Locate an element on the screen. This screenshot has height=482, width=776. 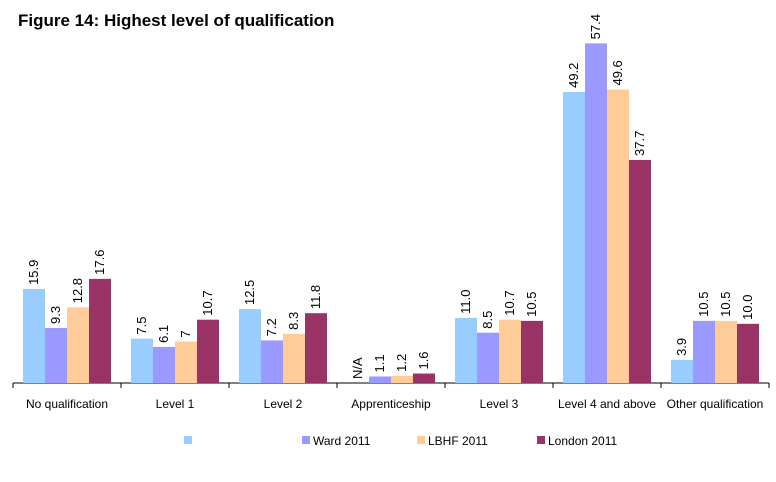
data-label: 6.1 is located at coordinates (163, 334).